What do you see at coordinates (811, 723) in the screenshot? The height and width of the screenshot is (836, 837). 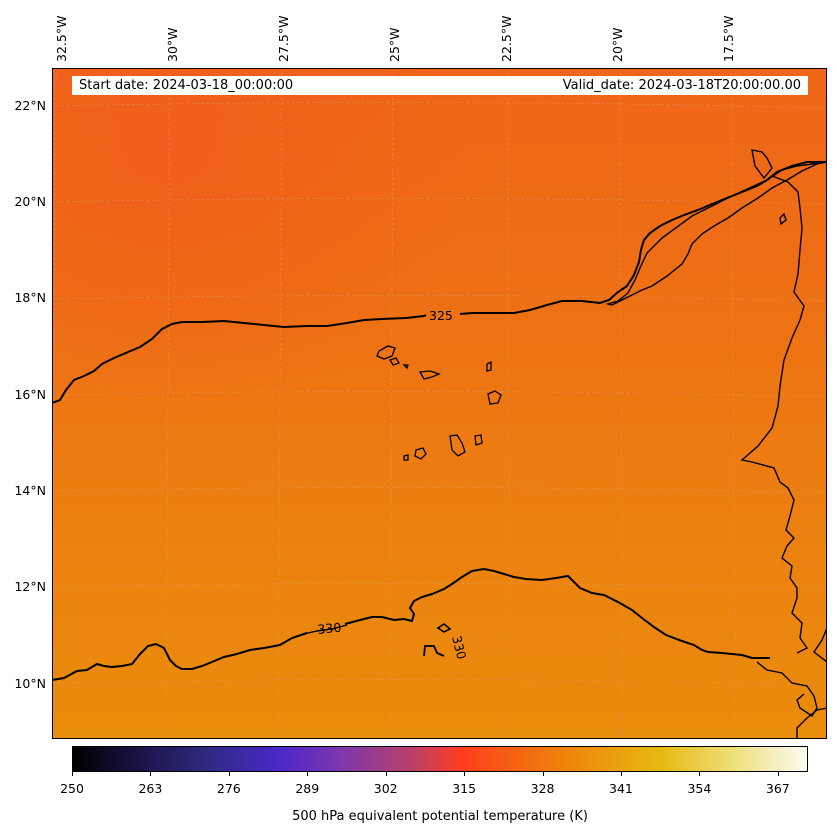 I see `coastline-west-africa-end` at bounding box center [811, 723].